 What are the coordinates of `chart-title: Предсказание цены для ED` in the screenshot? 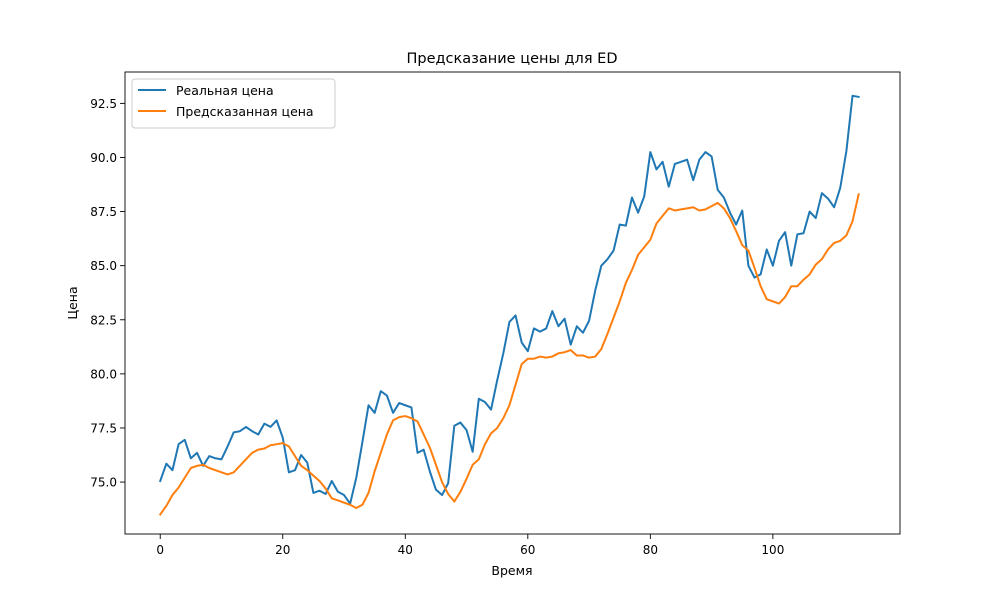 It's located at (512, 59).